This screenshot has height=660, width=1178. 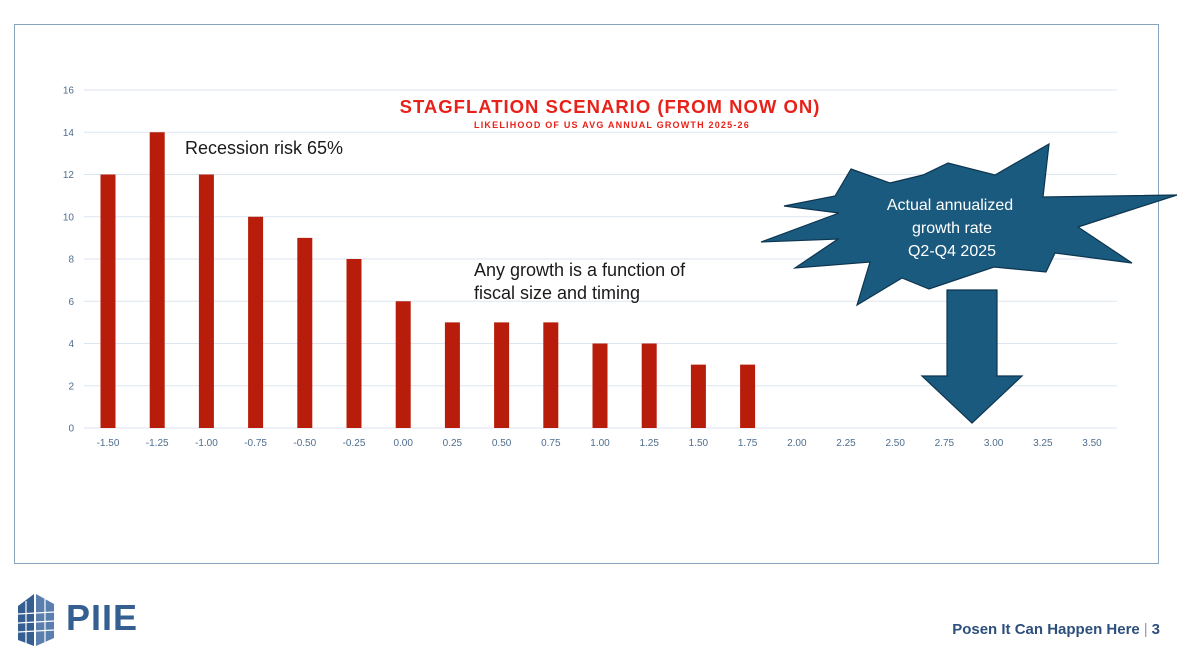 I want to click on y-axis-ticks: 0 2 4 6 8 10 12 14 16, so click(x=69, y=260).